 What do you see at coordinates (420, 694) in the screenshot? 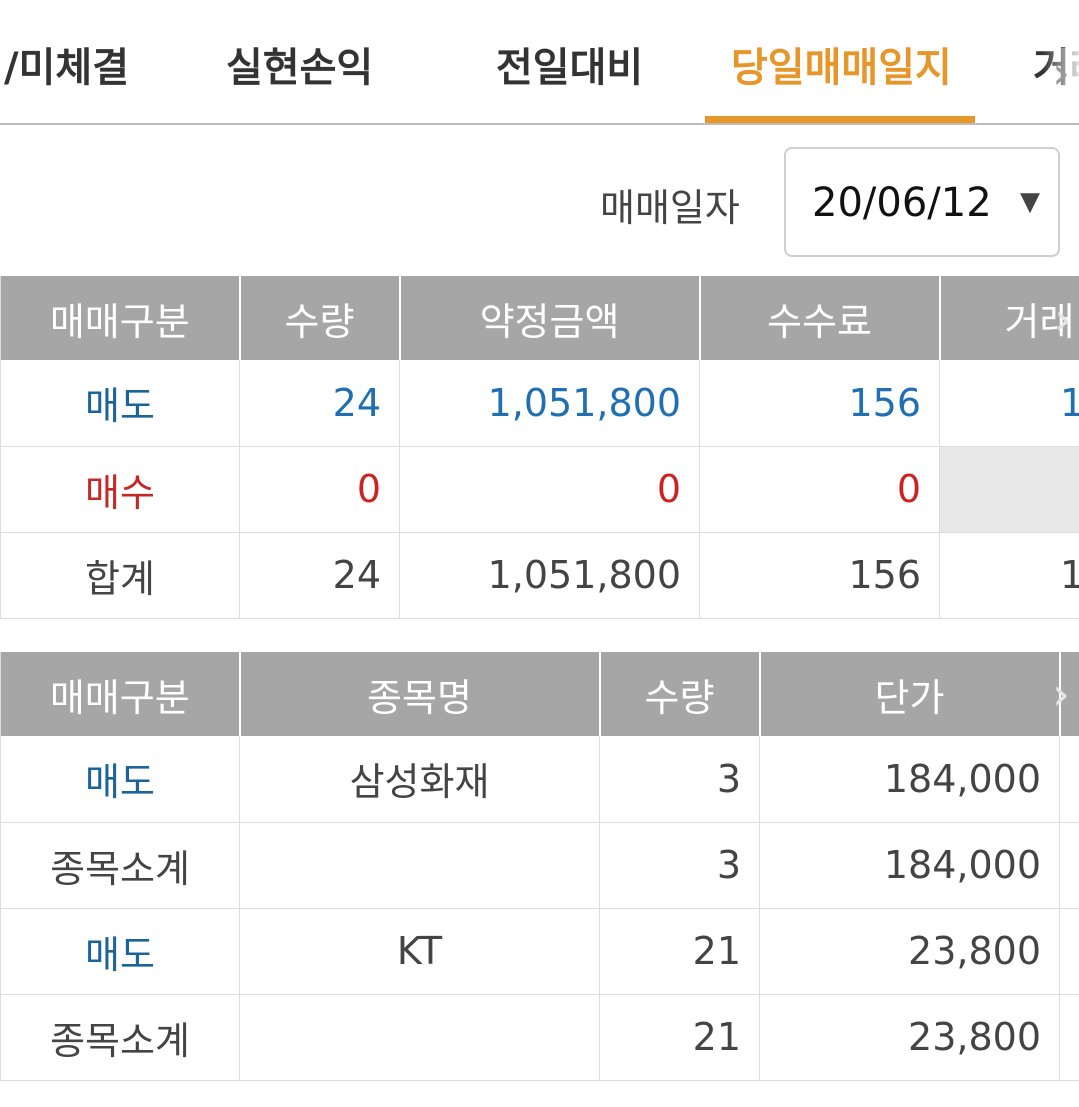
I see `col-stock-name: 종목명` at bounding box center [420, 694].